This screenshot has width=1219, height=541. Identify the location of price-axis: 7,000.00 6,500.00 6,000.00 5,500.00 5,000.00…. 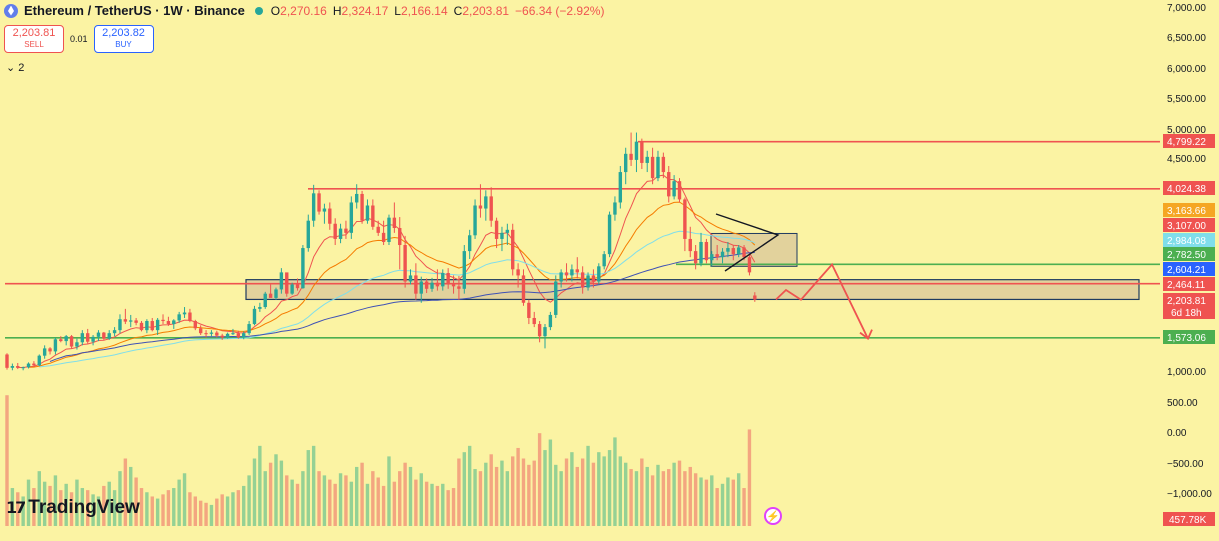
(1189, 251).